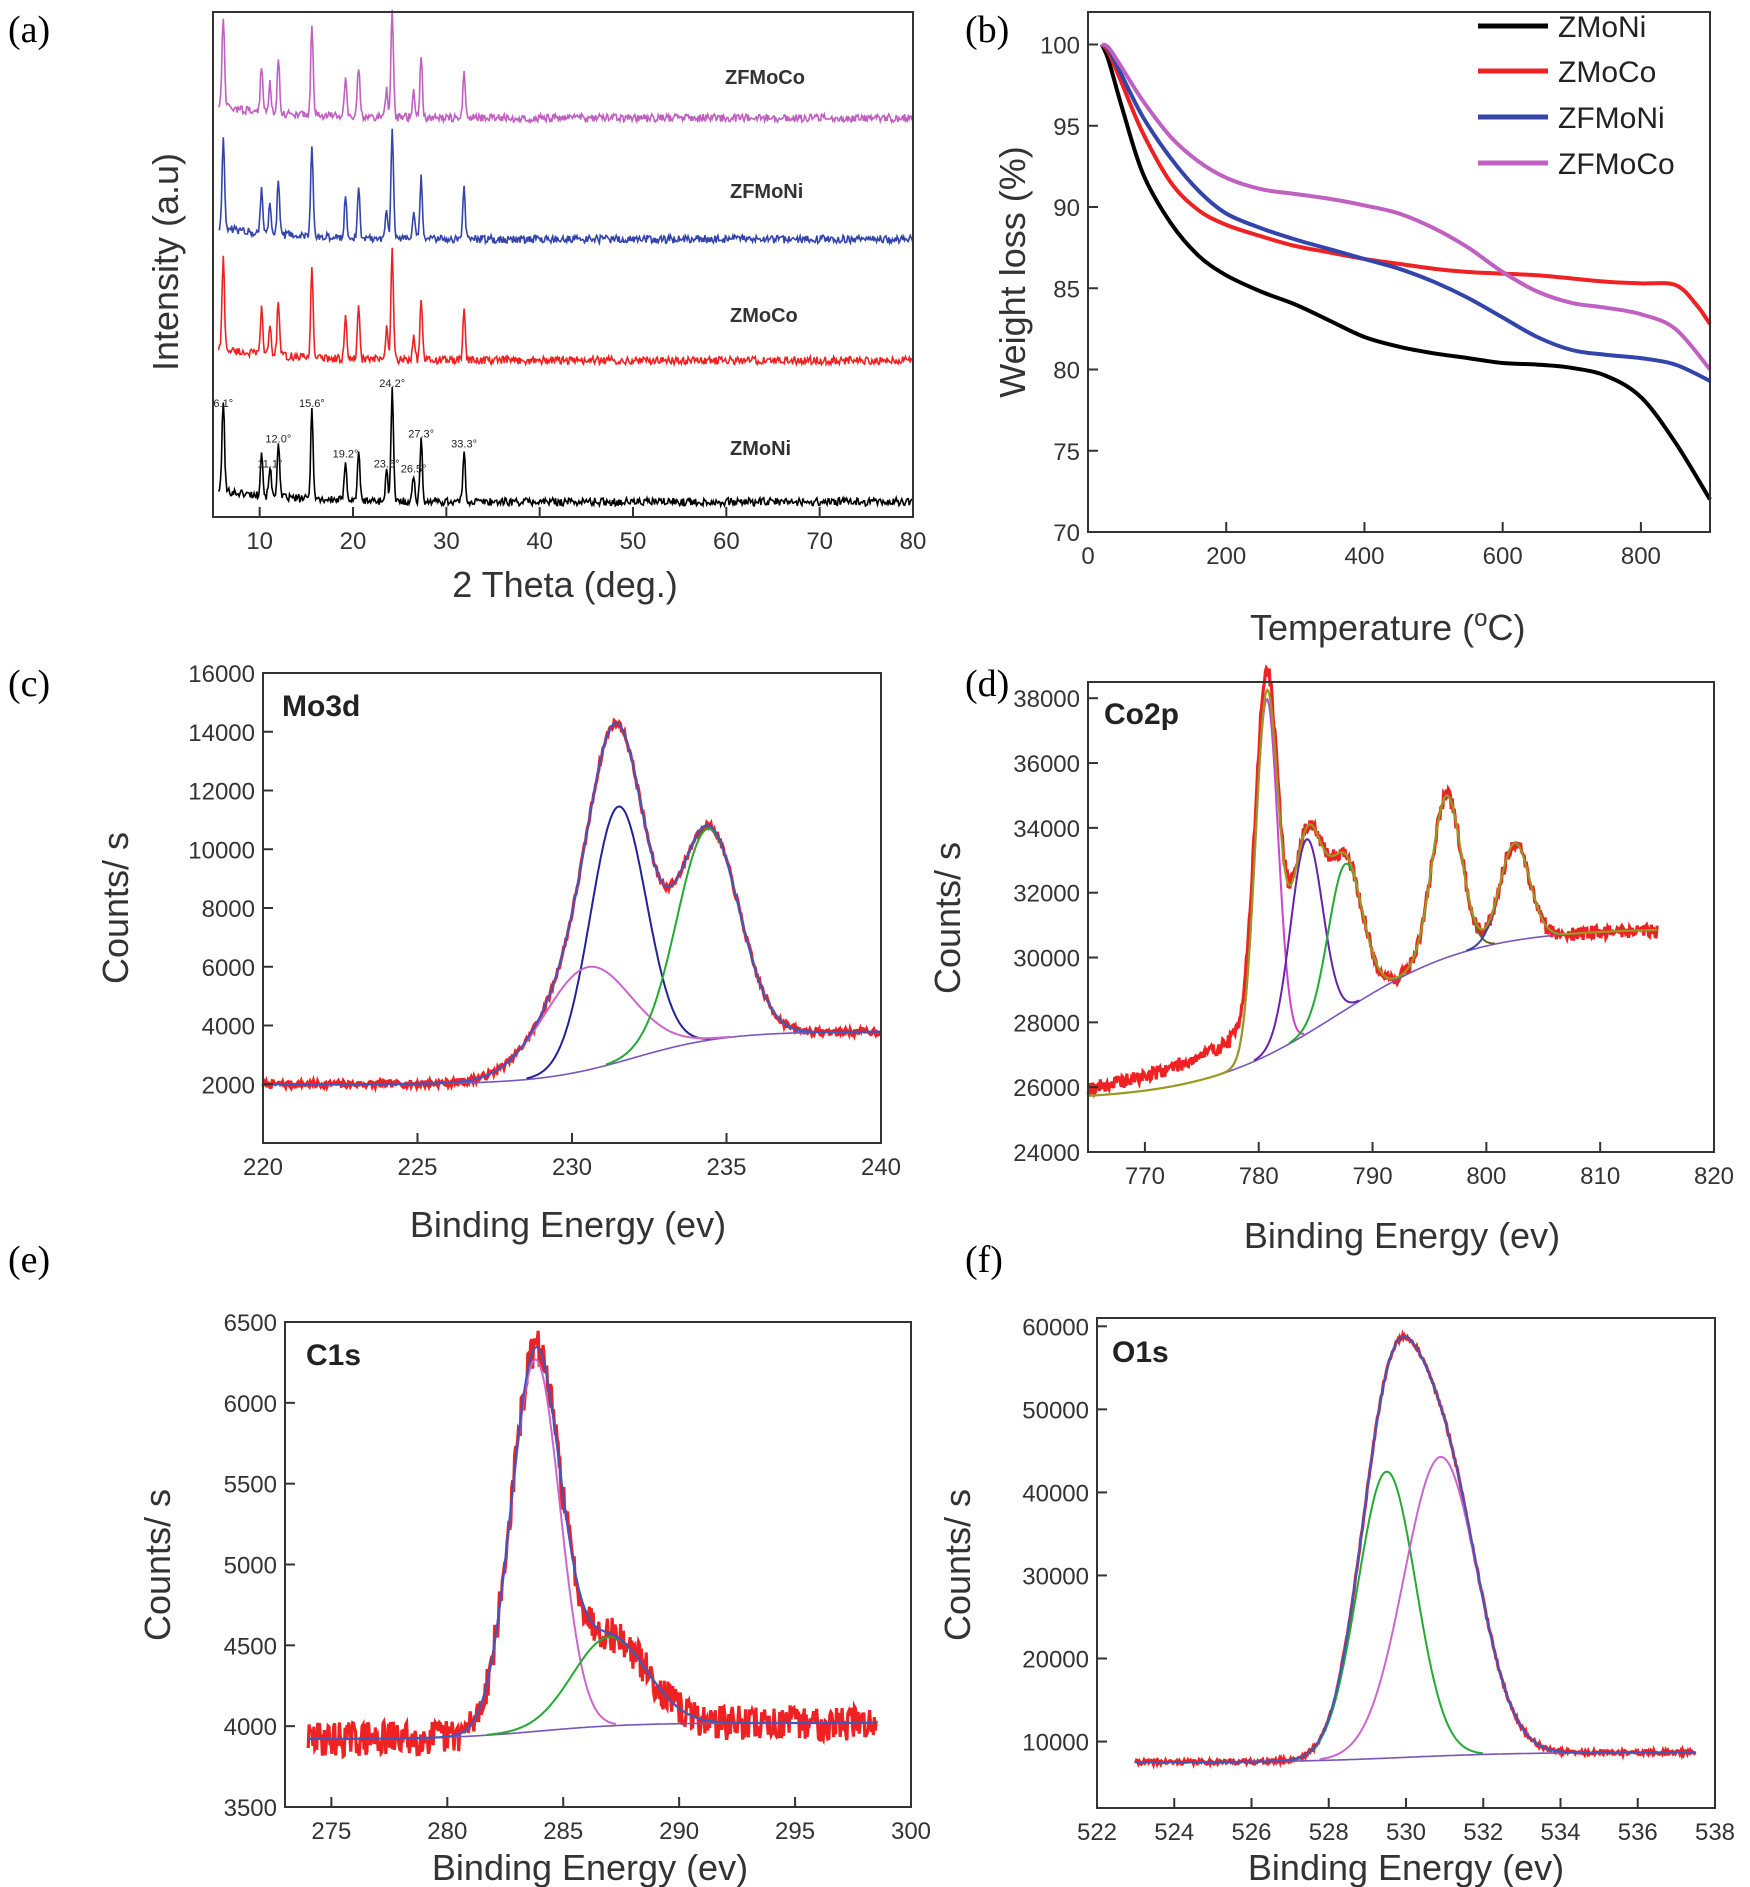 The image size is (1750, 1887). What do you see at coordinates (1066, 289) in the screenshot?
I see `panel-b-y-tick-label: 85` at bounding box center [1066, 289].